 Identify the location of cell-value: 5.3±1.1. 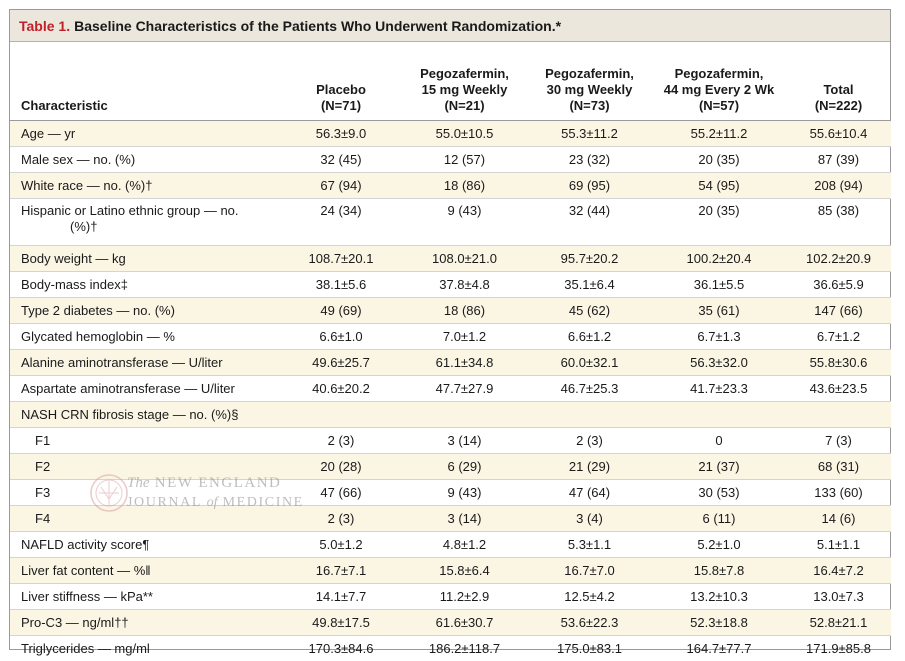
(589, 545).